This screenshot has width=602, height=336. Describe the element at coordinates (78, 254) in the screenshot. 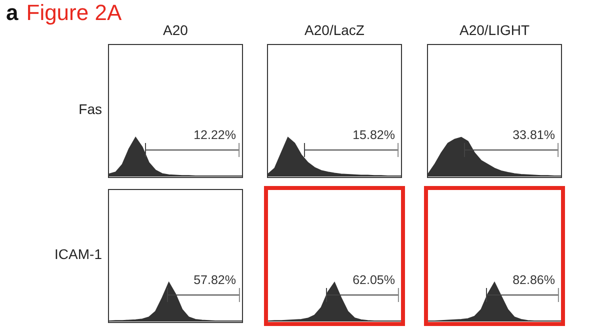

I see `y-axis-title: ICAM-1` at that location.